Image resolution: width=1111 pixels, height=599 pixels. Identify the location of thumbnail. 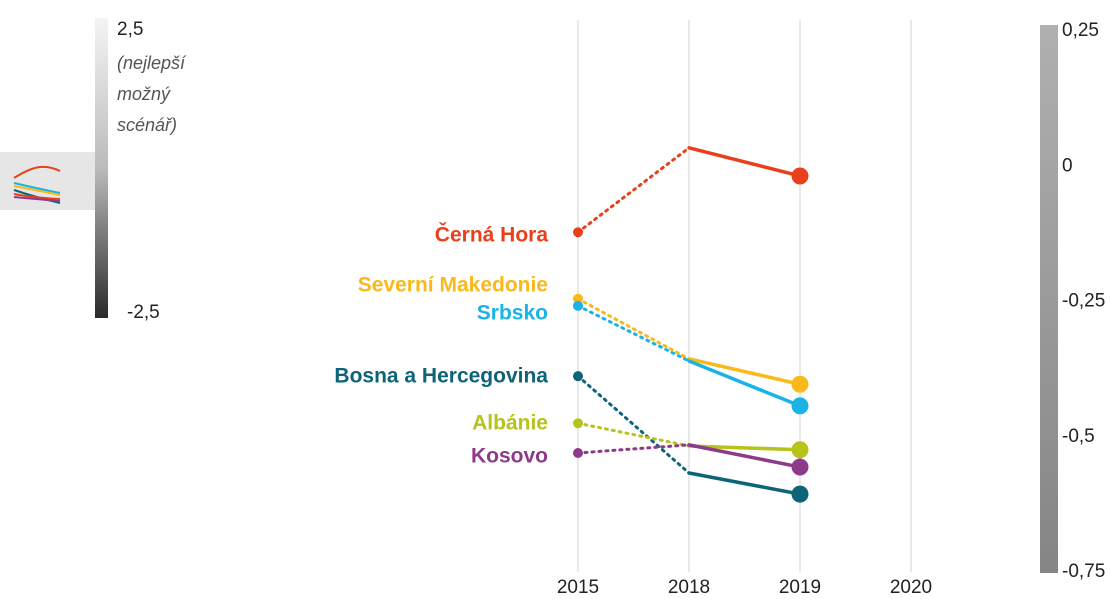
(47, 181).